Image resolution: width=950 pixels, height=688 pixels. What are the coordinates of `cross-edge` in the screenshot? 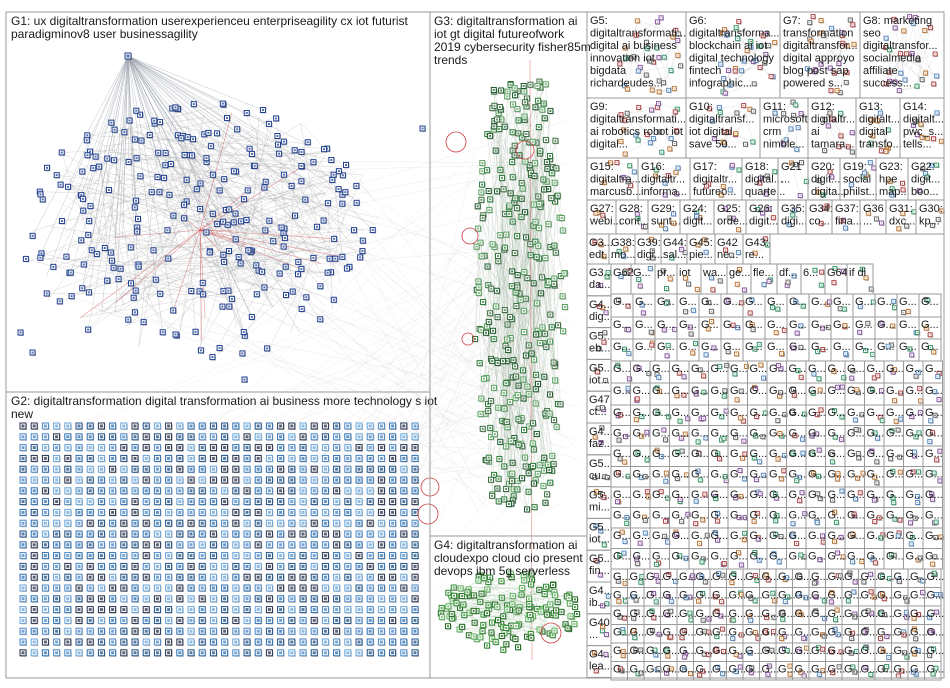 It's located at (427, 267).